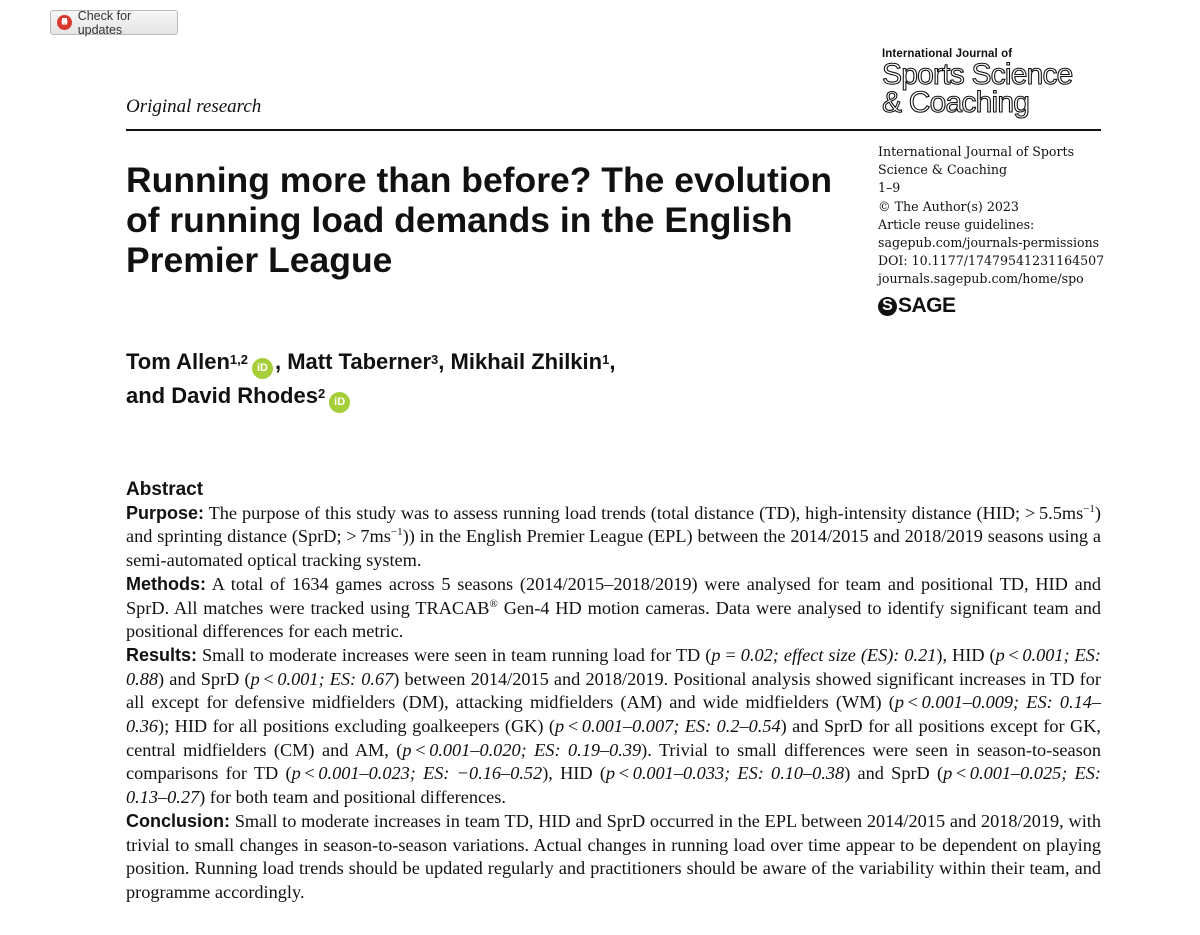  Describe the element at coordinates (613, 130) in the screenshot. I see `header-rule` at that location.